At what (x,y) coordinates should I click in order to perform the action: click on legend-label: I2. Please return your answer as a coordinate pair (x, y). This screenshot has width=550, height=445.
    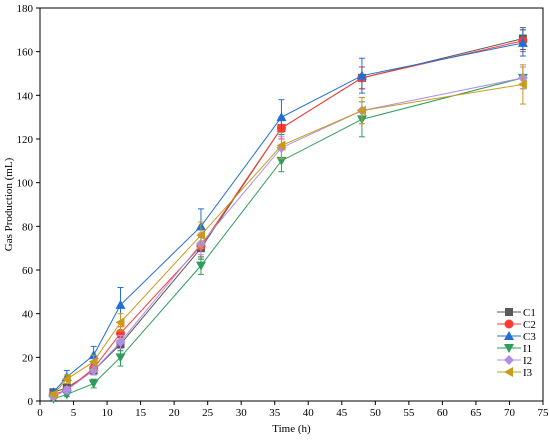
    Looking at the image, I should click on (527, 361).